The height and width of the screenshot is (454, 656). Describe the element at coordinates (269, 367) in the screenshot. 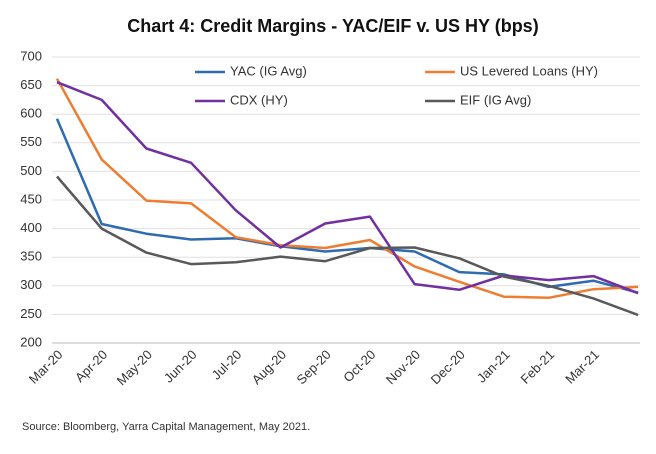

I see `x-tick-label: Aug-20` at that location.